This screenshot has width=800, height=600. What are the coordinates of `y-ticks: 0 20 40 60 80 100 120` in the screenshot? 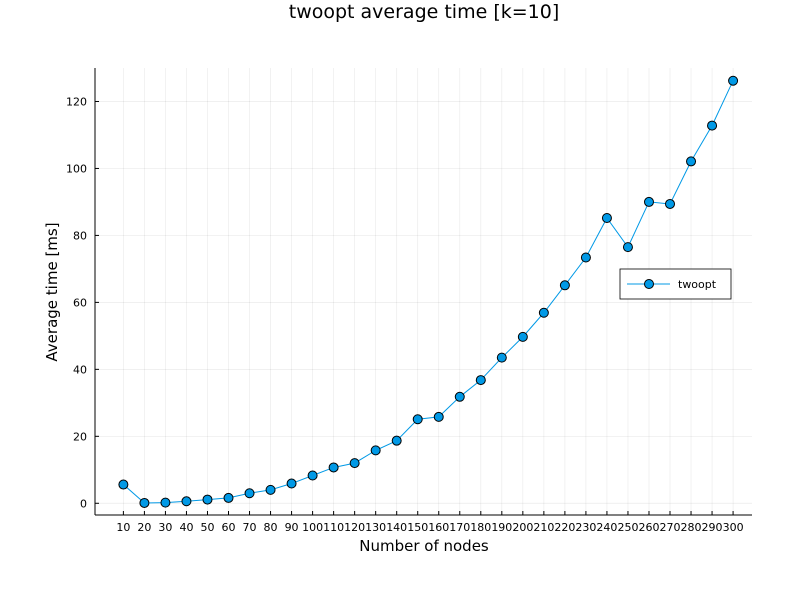 It's located at (82, 302).